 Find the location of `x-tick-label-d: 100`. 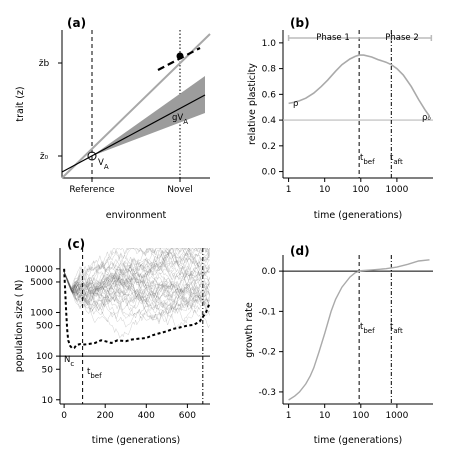

x-tick-label-d: 100 is located at coordinates (360, 416).